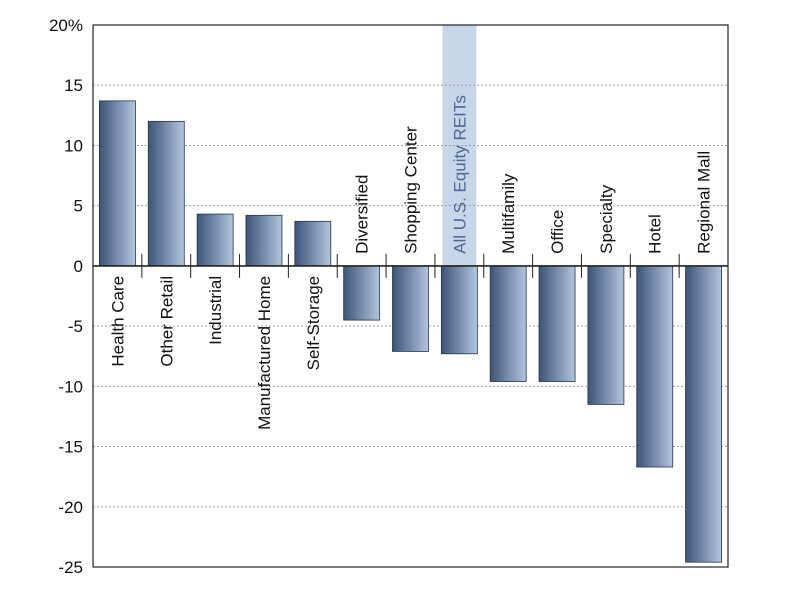 The width and height of the screenshot is (800, 605). What do you see at coordinates (264, 353) in the screenshot?
I see `category-label: Manufactured Home` at bounding box center [264, 353].